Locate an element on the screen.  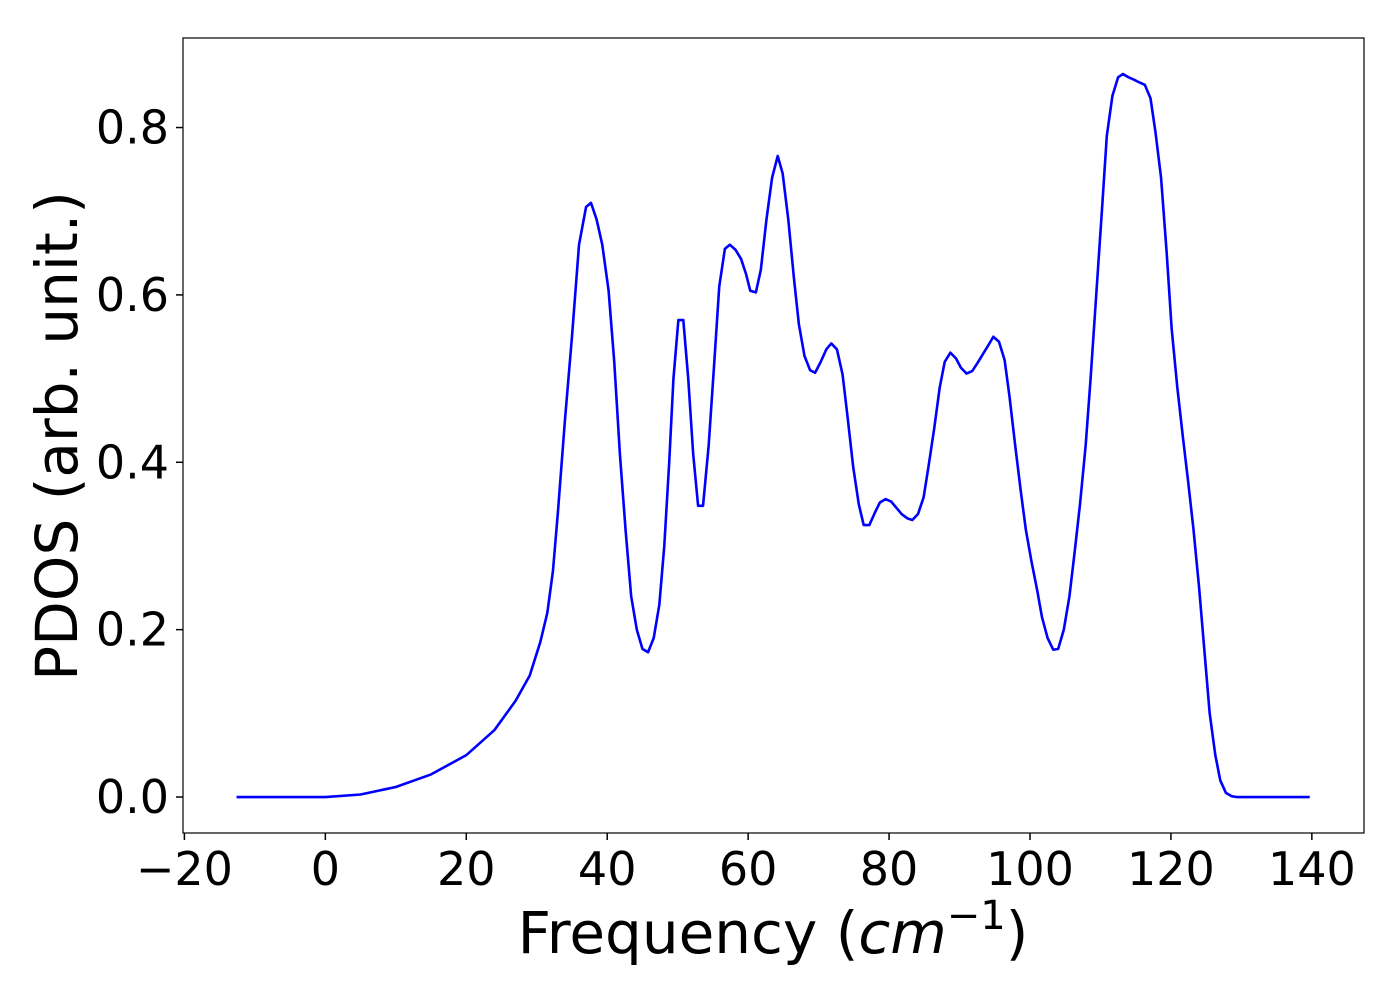
x-tick-label: 80 is located at coordinates (889, 869).